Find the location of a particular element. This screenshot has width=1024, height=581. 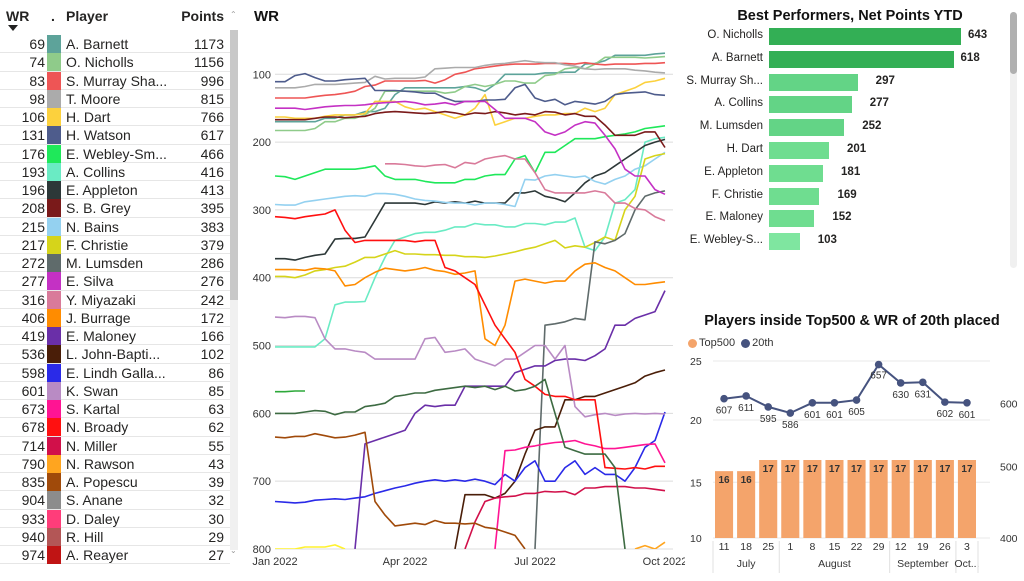

table-row: 406 J. Burrage 172 is located at coordinates (115, 317).